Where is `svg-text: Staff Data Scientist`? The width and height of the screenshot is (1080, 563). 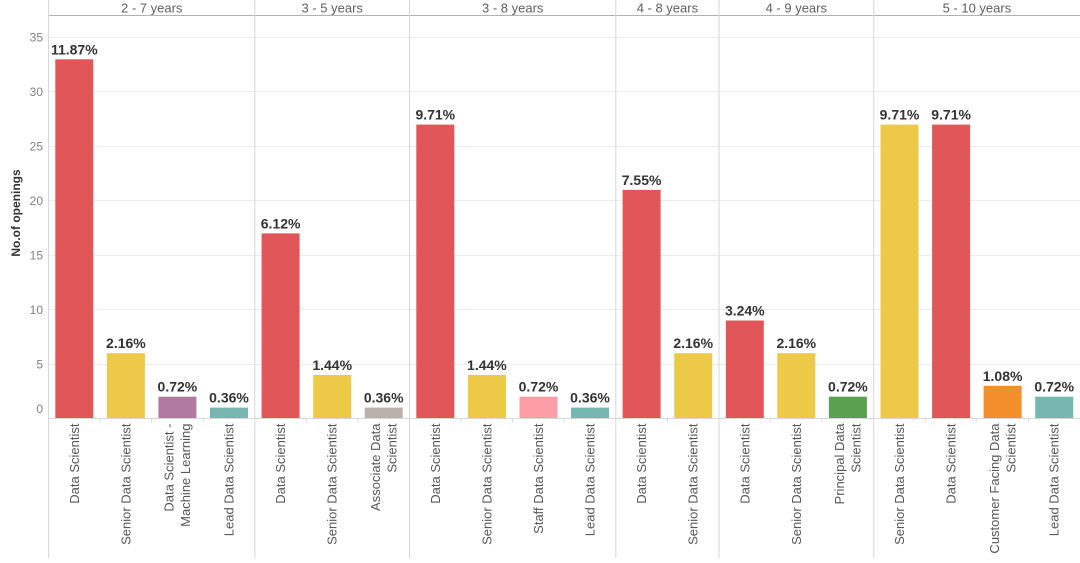 svg-text: Staff Data Scientist is located at coordinates (538, 478).